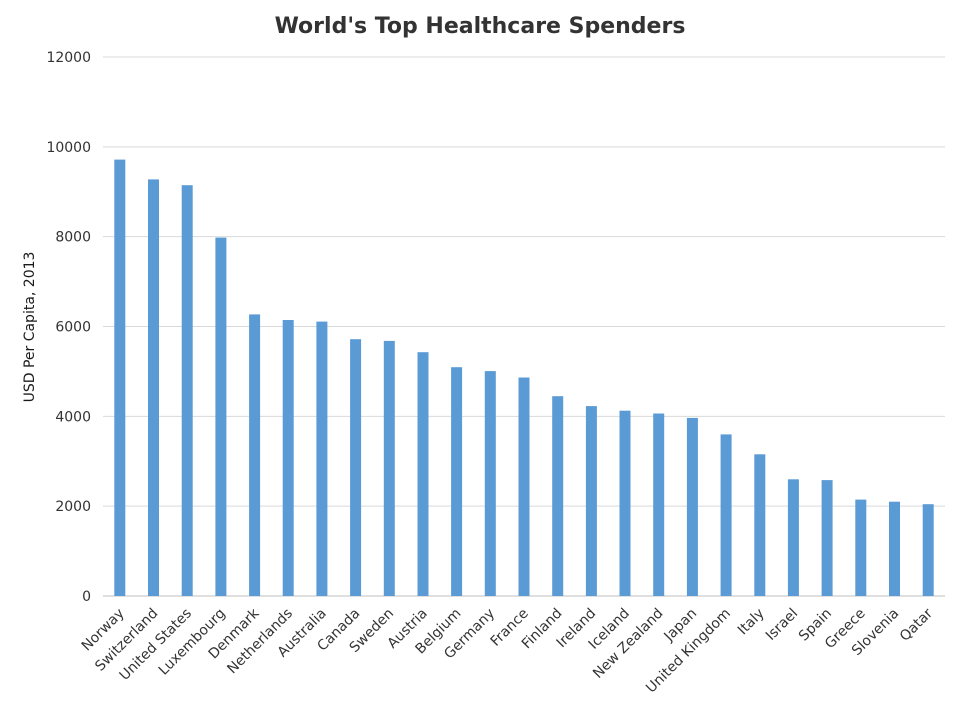 The height and width of the screenshot is (720, 960). I want to click on y-axis-ticks: 0 2000 4000 6000 8000 10000 12000, so click(68, 327).